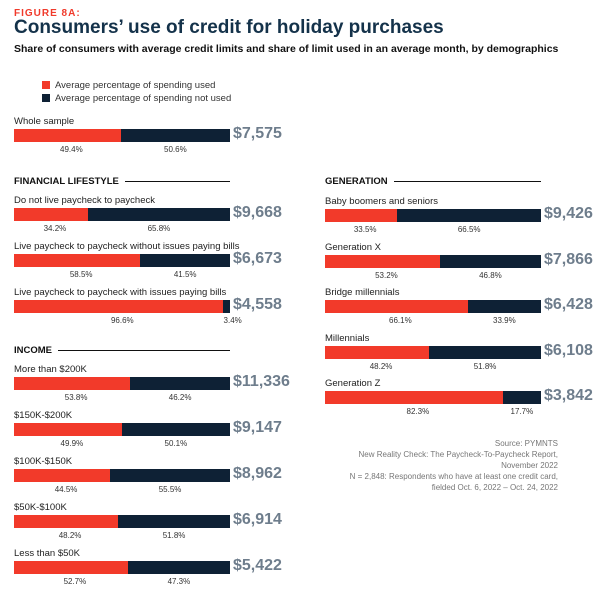 The width and height of the screenshot is (611, 601). What do you see at coordinates (418, 411) in the screenshot?
I see `used-pct-label: 82.3%` at bounding box center [418, 411].